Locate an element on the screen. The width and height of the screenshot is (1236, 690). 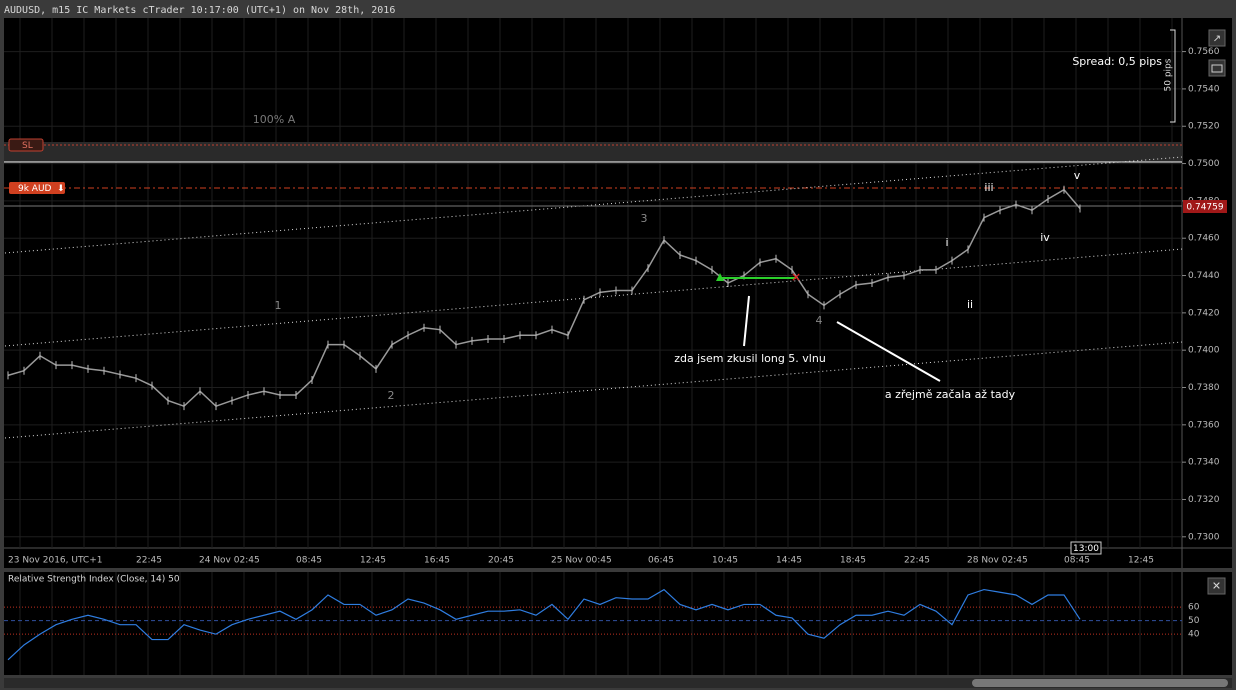
spread-label: Spread: 0,5 pips is located at coordinates (1117, 61).